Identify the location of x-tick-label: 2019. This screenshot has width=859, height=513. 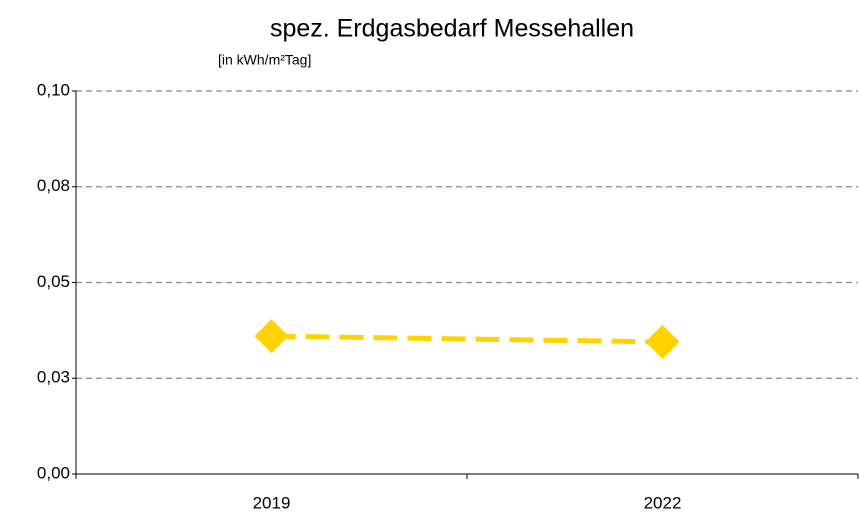
(272, 502).